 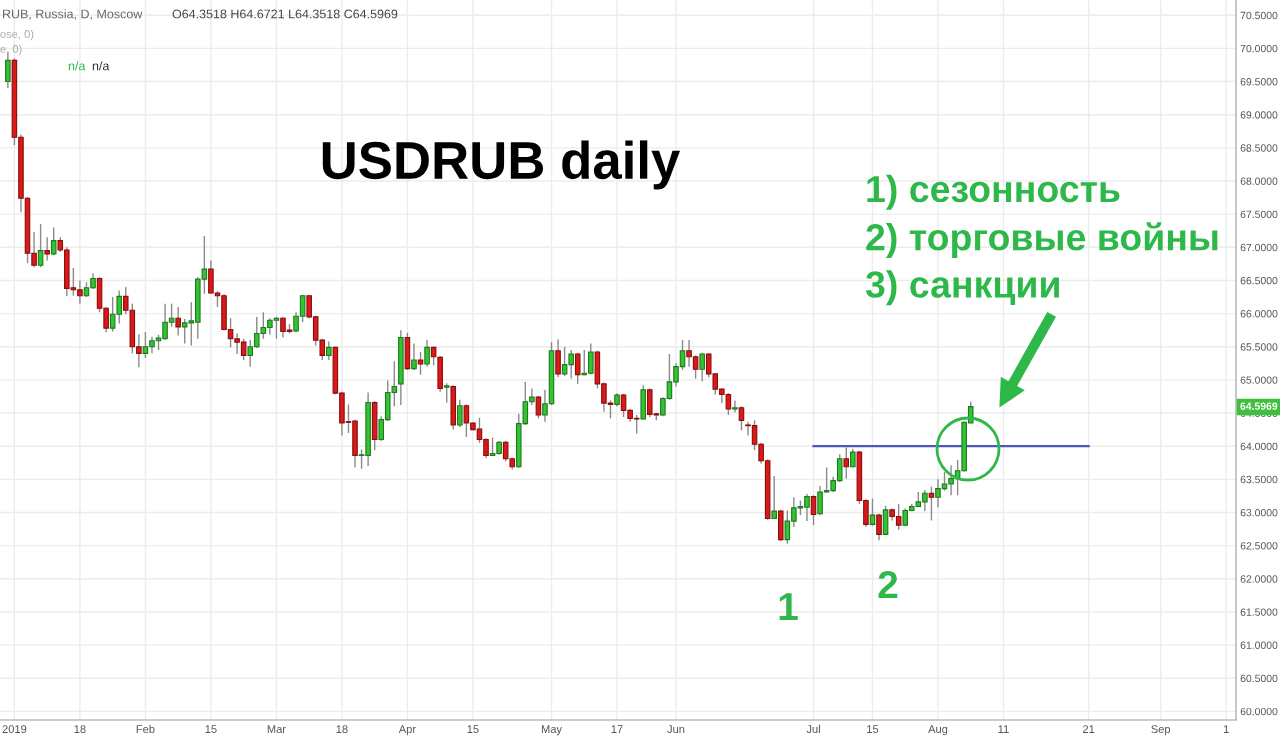 I want to click on text: 64.5969, so click(x=1259, y=406).